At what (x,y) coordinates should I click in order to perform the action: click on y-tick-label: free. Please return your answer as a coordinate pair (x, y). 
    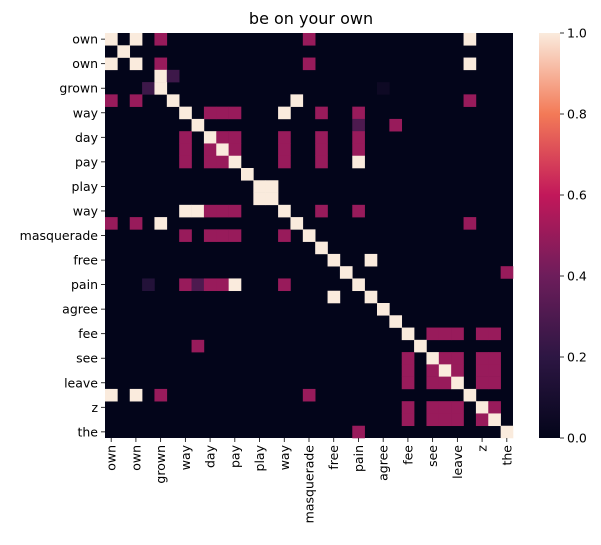
    Looking at the image, I should click on (85, 260).